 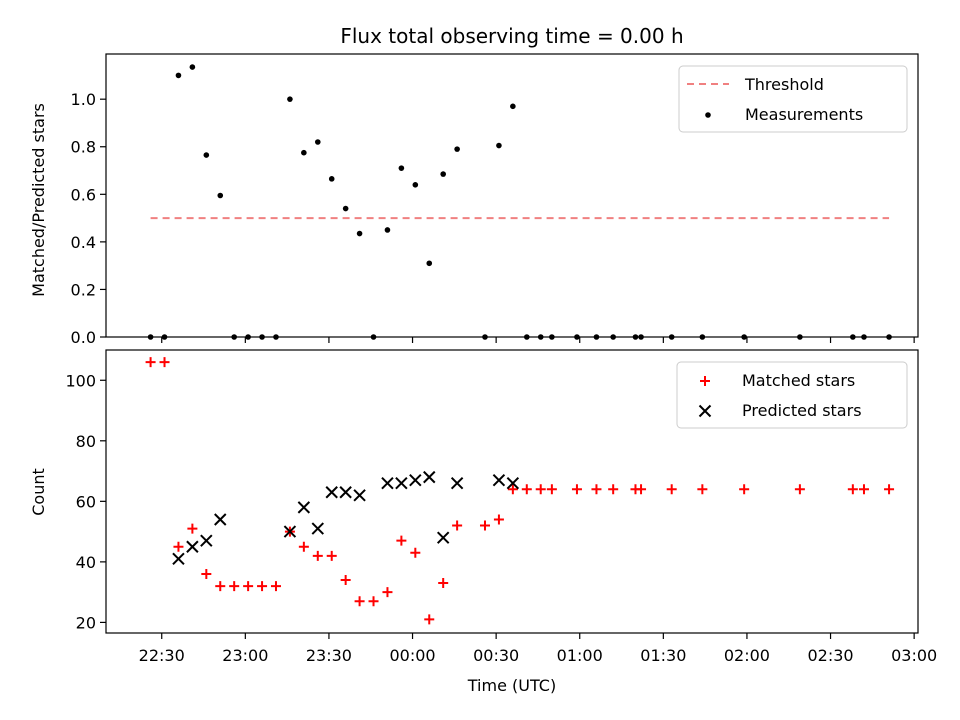 What do you see at coordinates (162, 655) in the screenshot?
I see `x-tick-label: 22:30` at bounding box center [162, 655].